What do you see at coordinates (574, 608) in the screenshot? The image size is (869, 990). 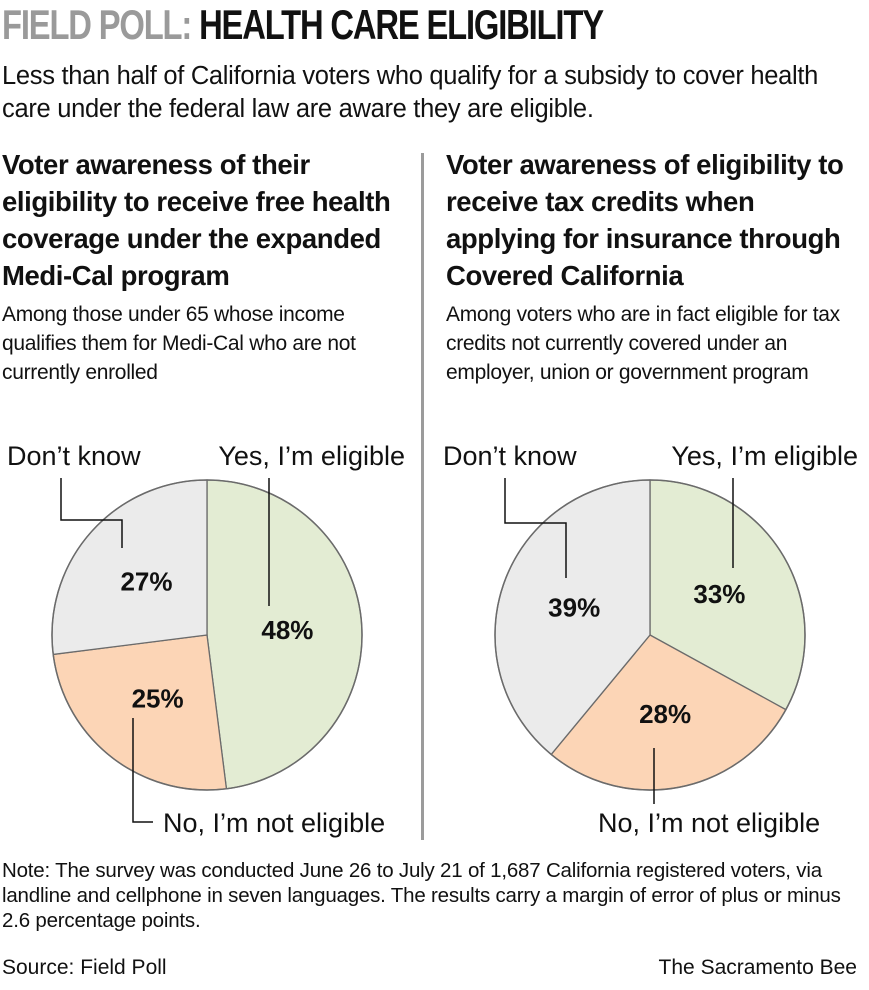 I see `slice-label-dont-know: 39%` at bounding box center [574, 608].